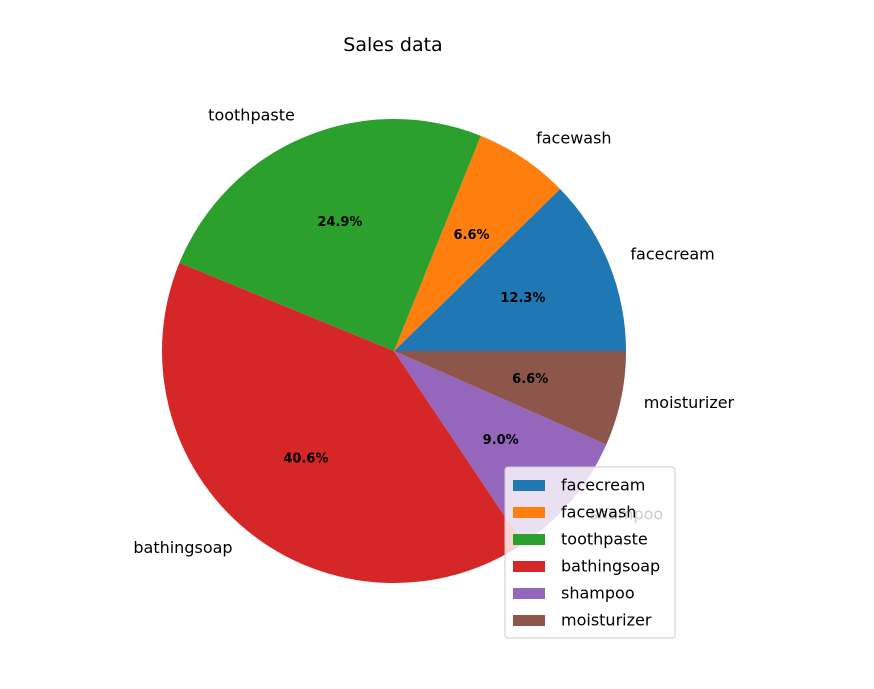  Describe the element at coordinates (501, 440) in the screenshot. I see `percent-label-shampoo: 9.0%` at that location.